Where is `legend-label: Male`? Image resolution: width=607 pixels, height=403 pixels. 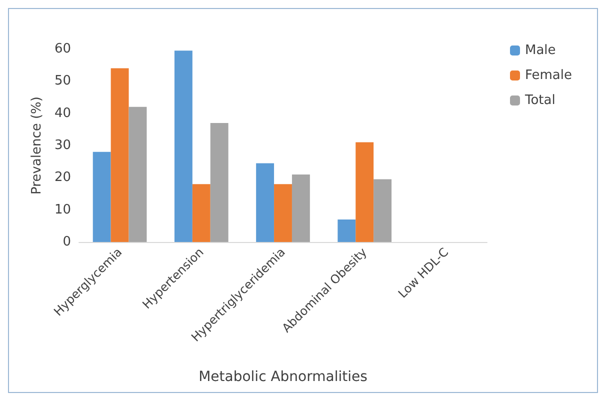 legend-label: Male is located at coordinates (540, 50).